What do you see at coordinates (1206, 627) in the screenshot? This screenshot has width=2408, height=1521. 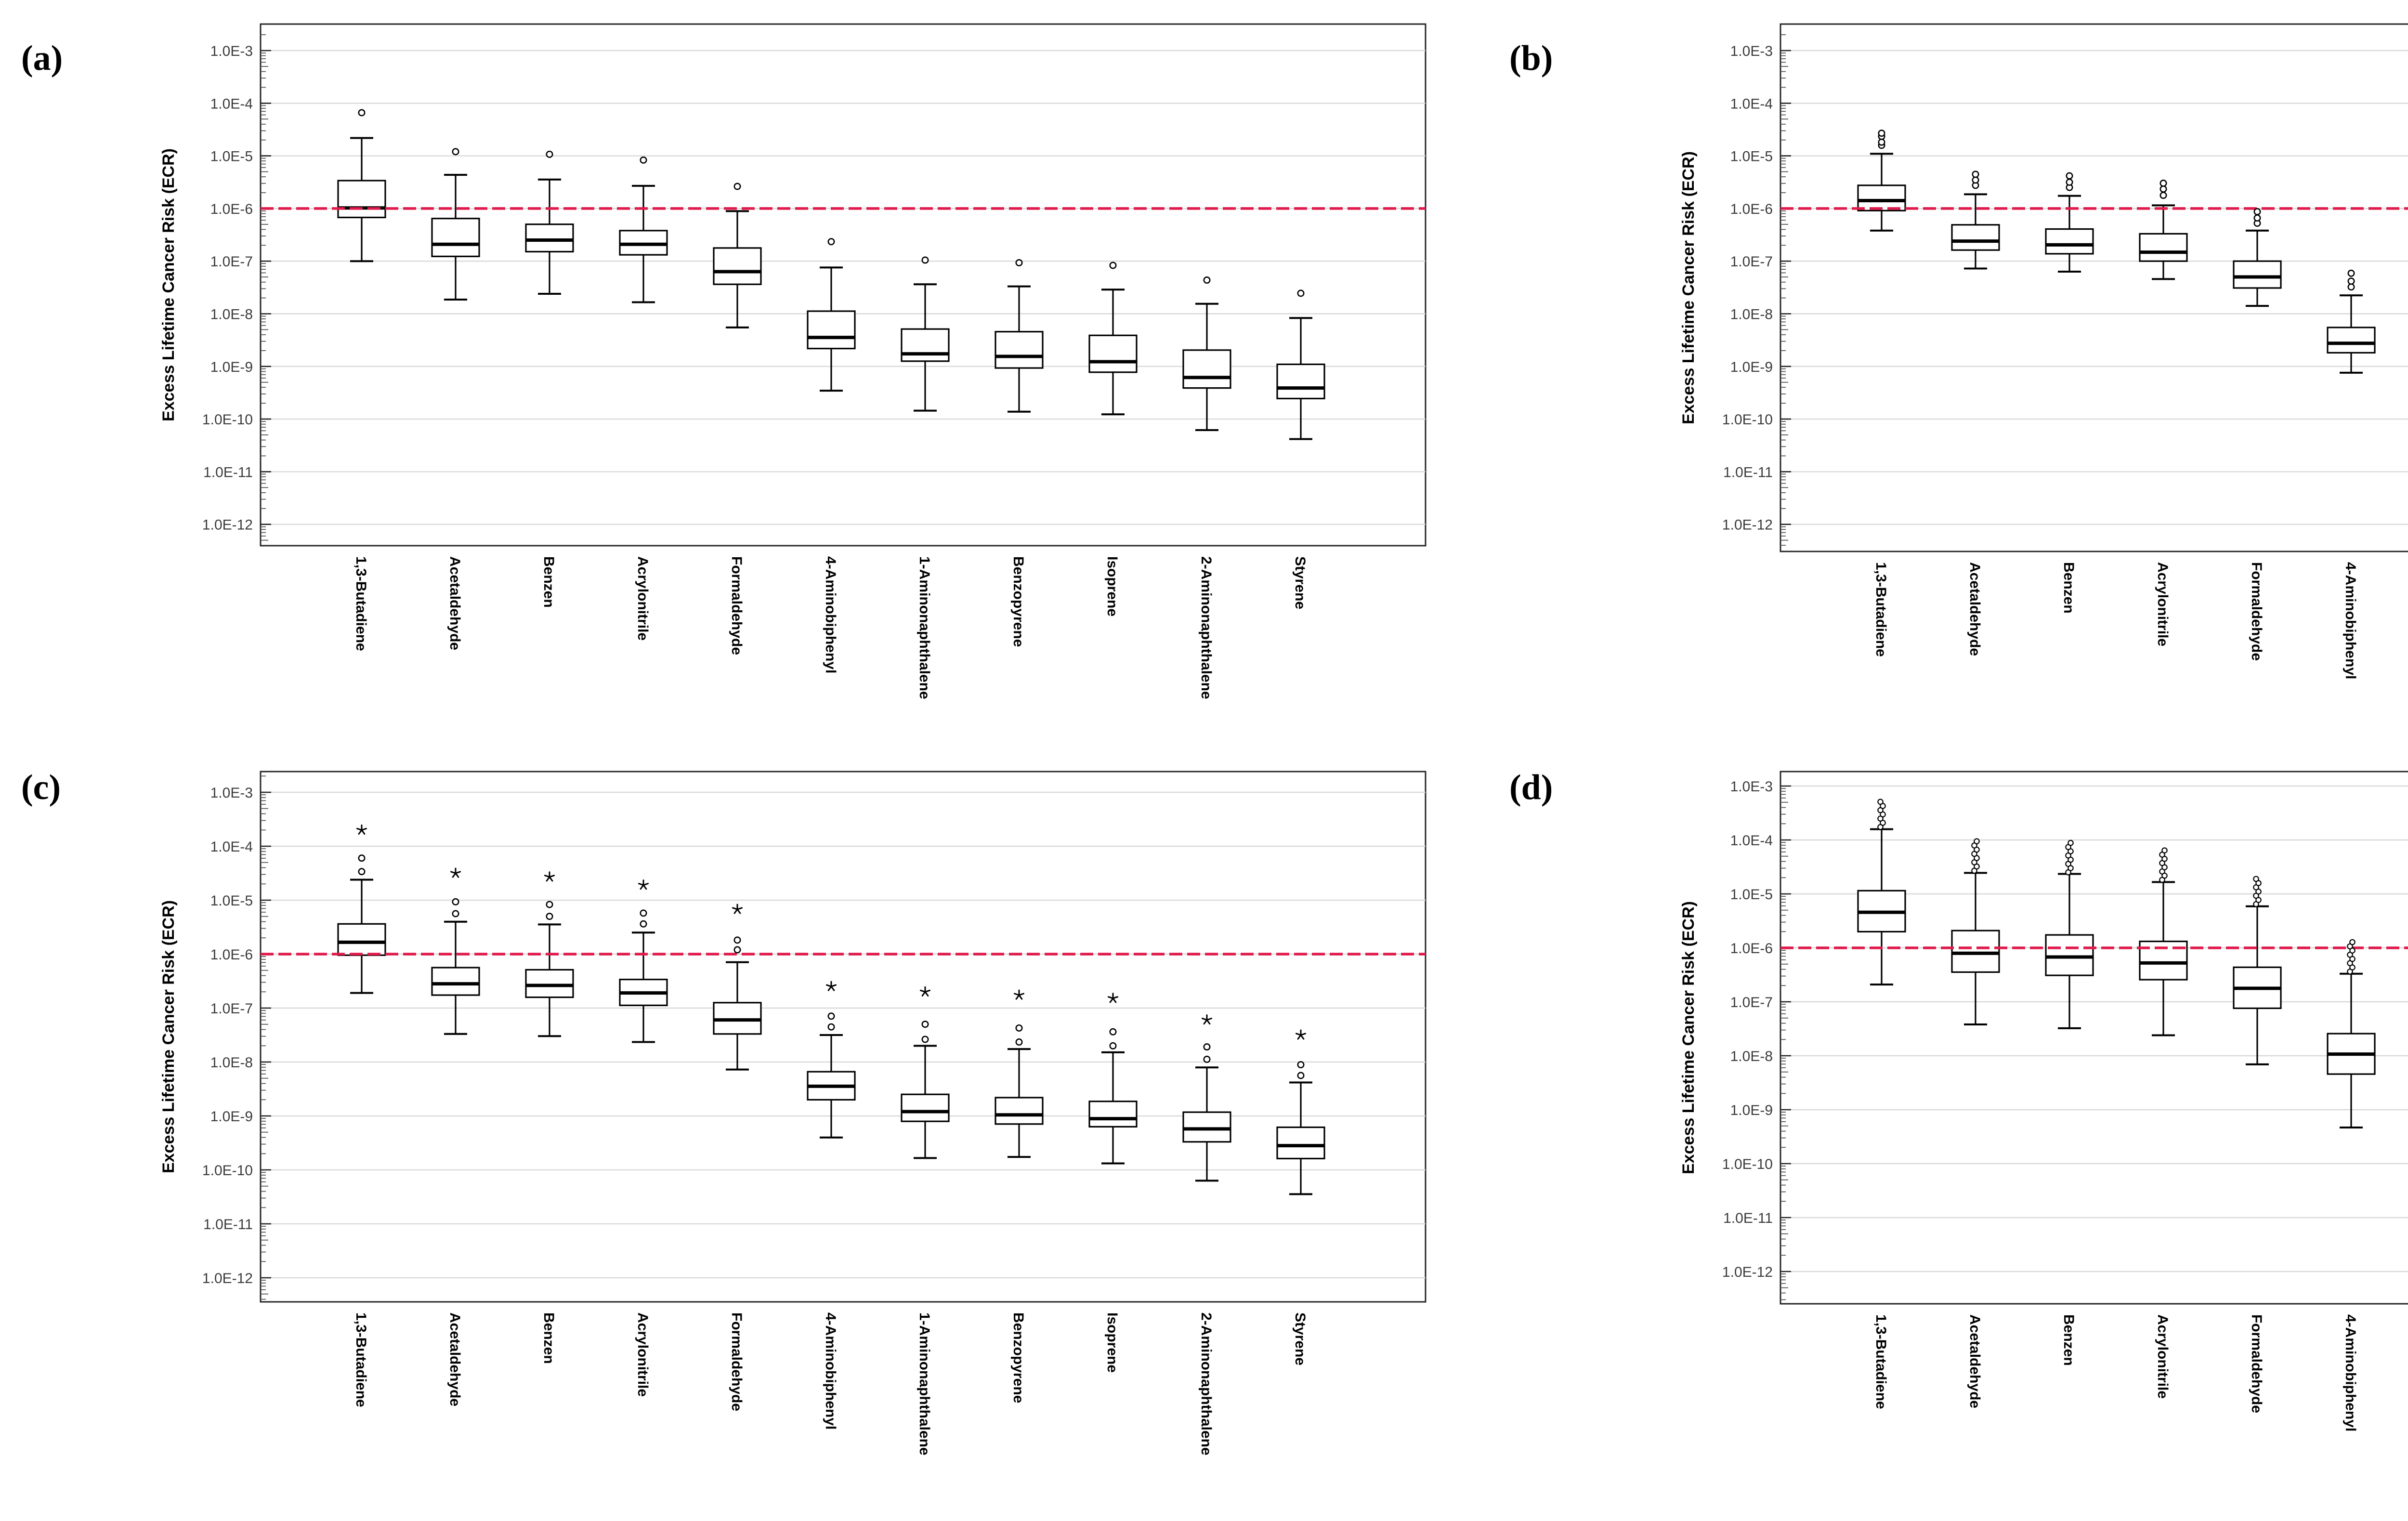 I see `category-label: 2-Aminonaphthalene` at bounding box center [1206, 627].